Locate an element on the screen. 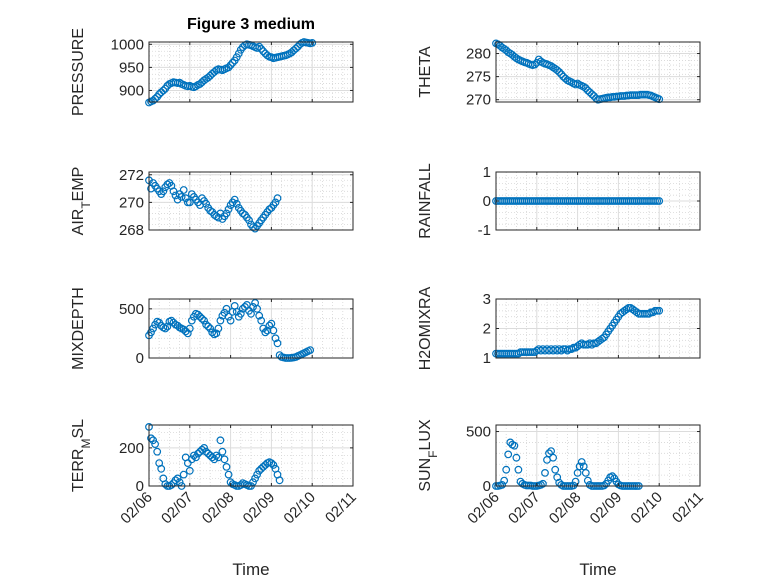 This screenshot has width=778, height=583. subplot-theta: 270 275 280 THETA is located at coordinates (559, 74).